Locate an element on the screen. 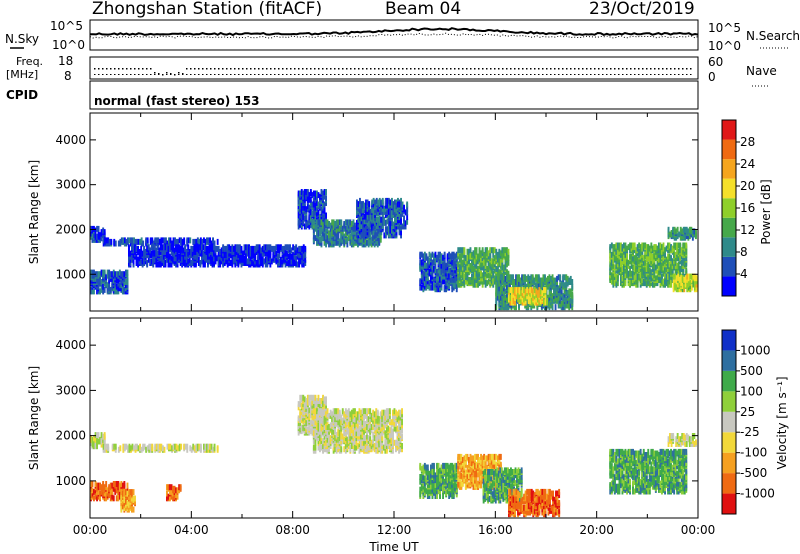 The height and width of the screenshot is (554, 800). freq-label-line2: [MHz] is located at coordinates (22, 74).